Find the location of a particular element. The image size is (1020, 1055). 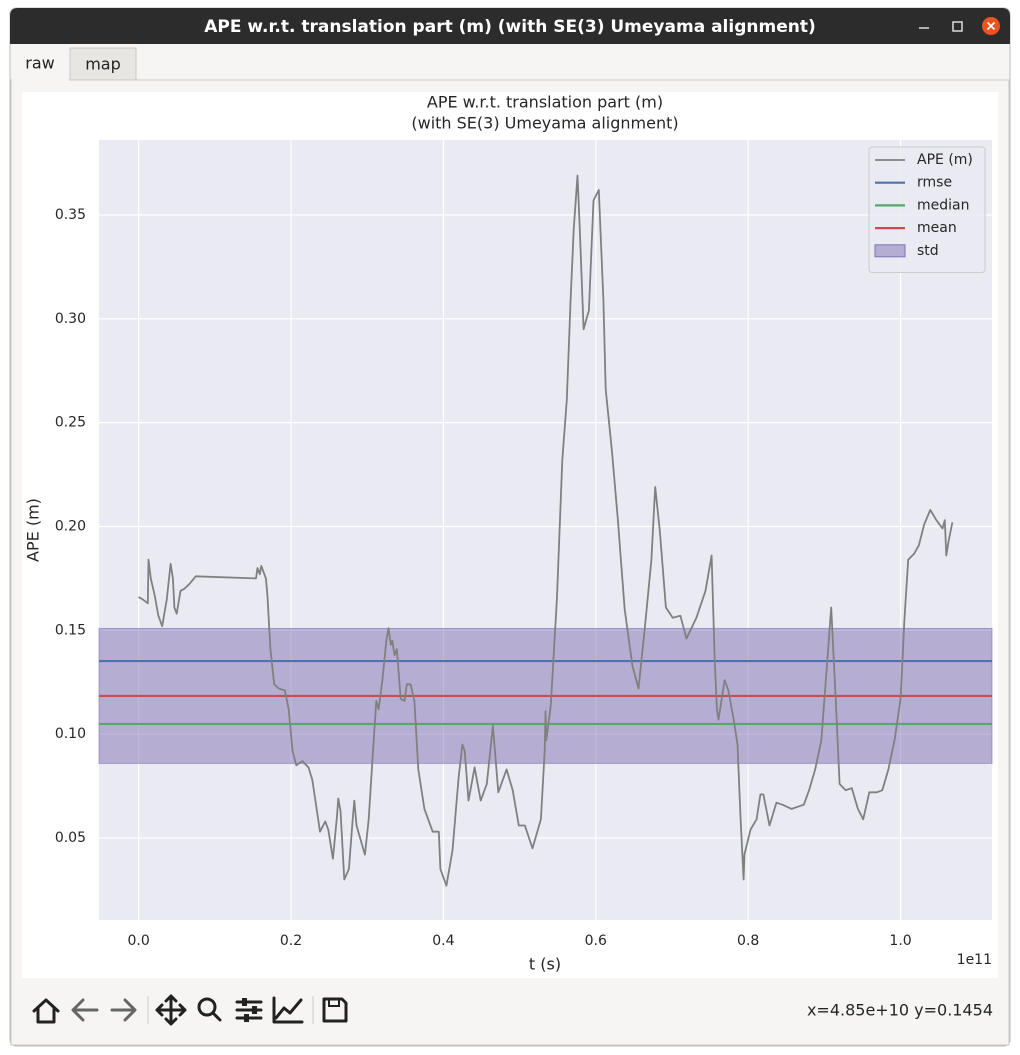

legend-label: median is located at coordinates (943, 205).